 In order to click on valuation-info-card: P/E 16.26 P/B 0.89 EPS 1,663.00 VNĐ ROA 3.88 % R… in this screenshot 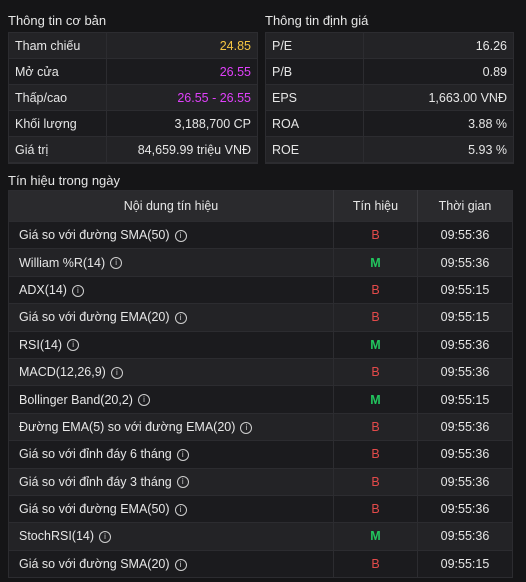, I will do `click(389, 98)`.